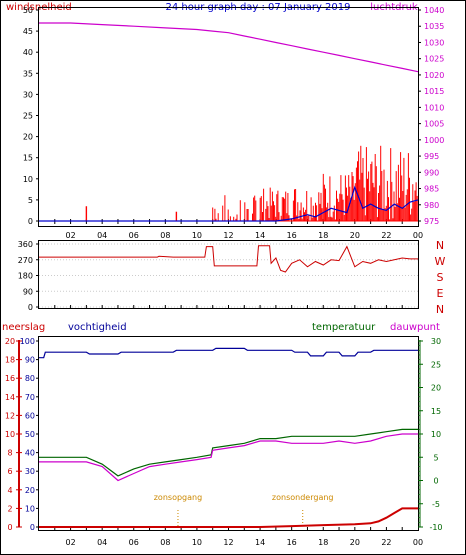  I want to click on climate-x-tick-label: 02, so click(70, 542).